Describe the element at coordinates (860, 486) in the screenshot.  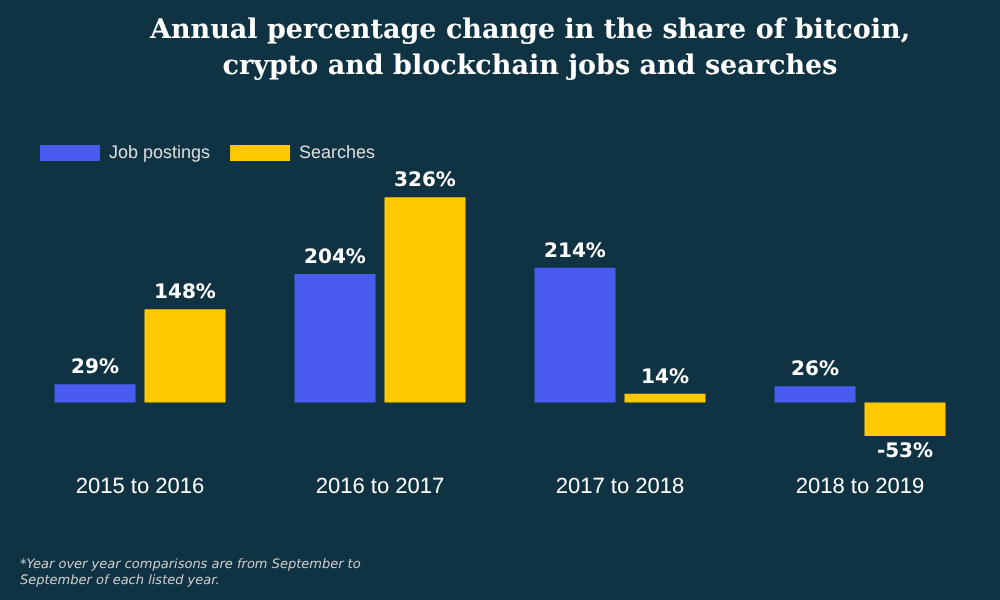
I see `x-tick-label: 2018 to 2019` at that location.